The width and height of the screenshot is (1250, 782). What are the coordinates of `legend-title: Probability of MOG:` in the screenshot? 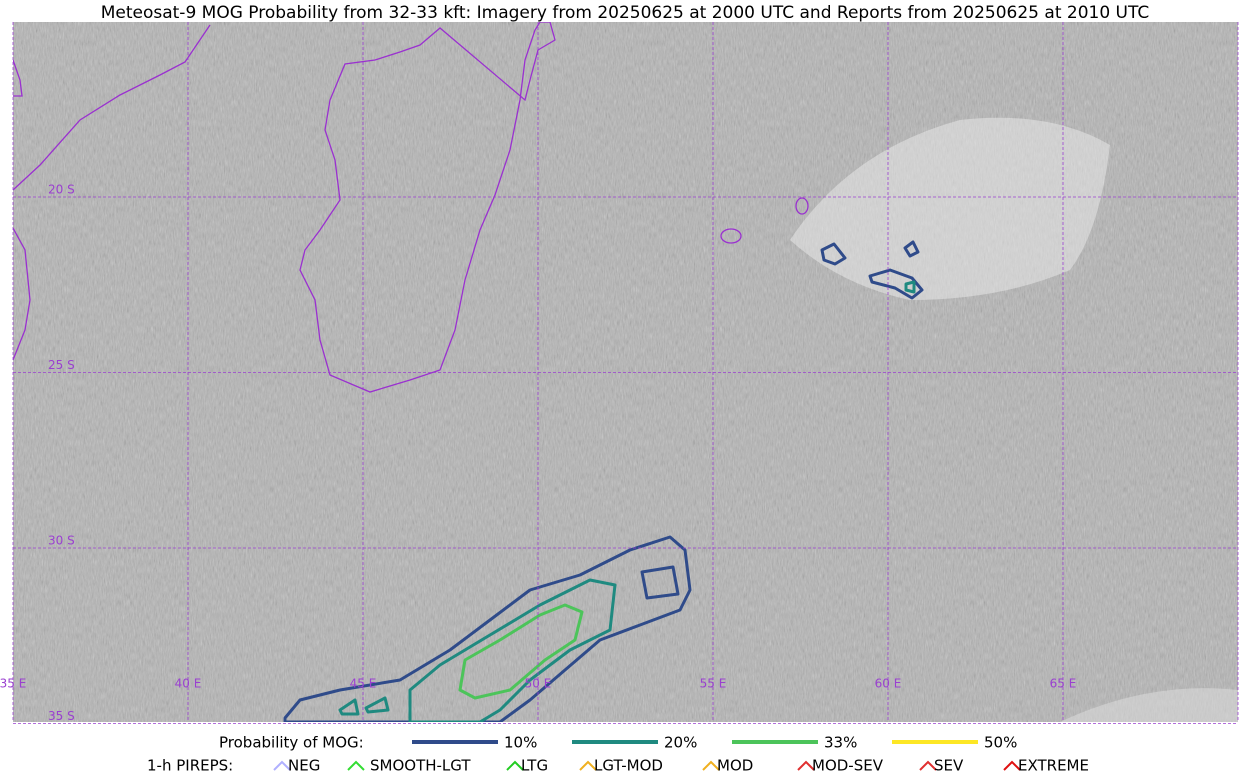 It's located at (291, 743).